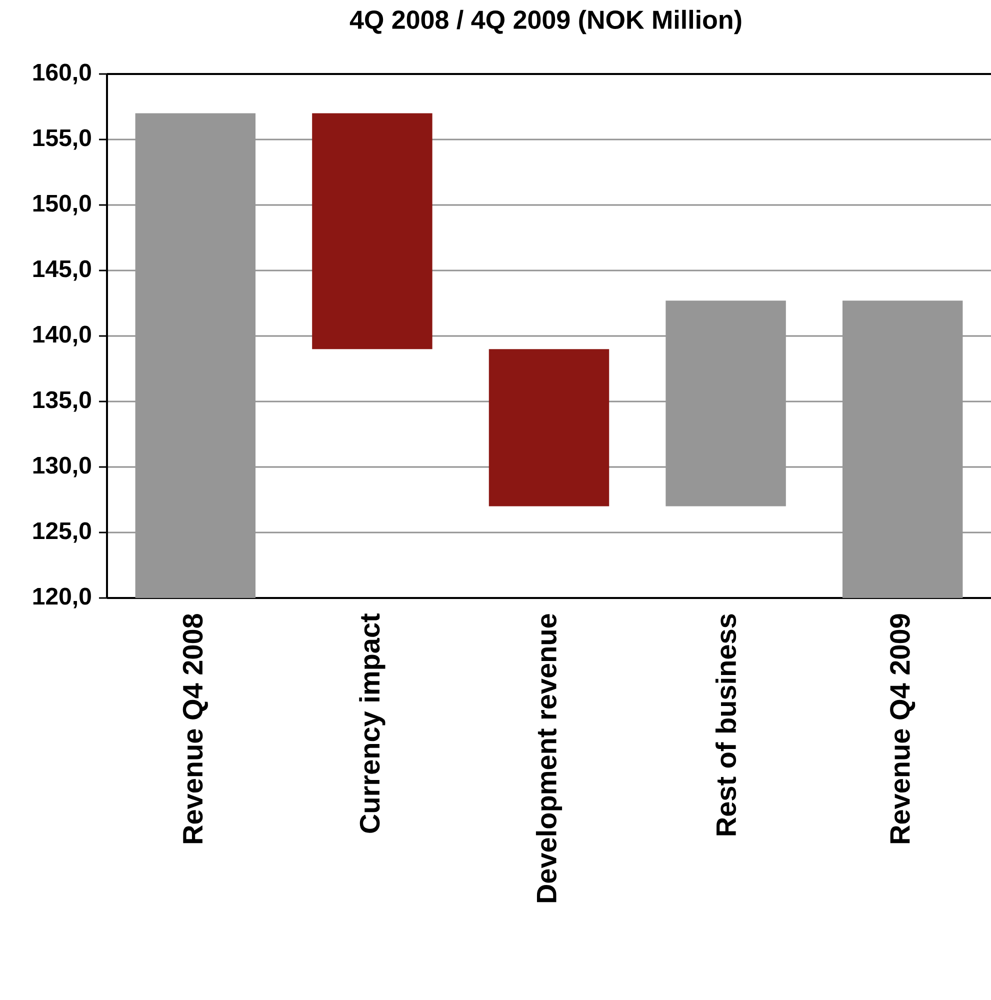 The width and height of the screenshot is (991, 1000). Describe the element at coordinates (549, 758) in the screenshot. I see `x-tick-label: Development revenue` at that location.